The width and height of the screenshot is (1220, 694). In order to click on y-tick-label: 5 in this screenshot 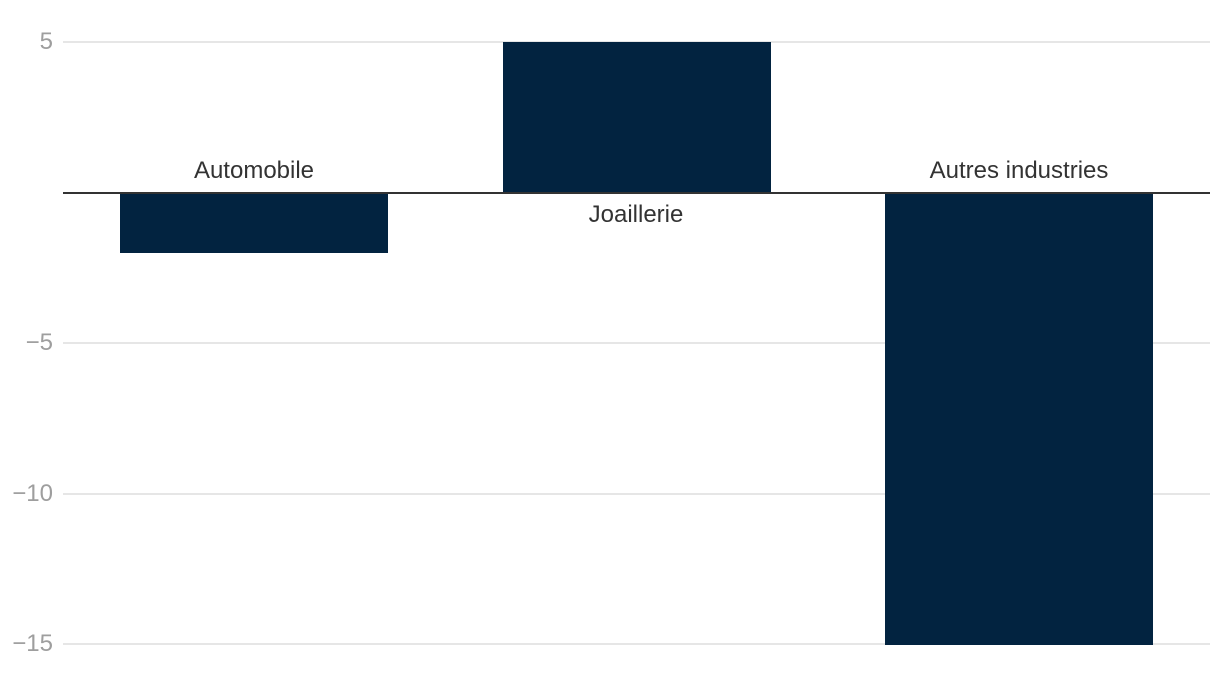, I will do `click(46, 41)`.